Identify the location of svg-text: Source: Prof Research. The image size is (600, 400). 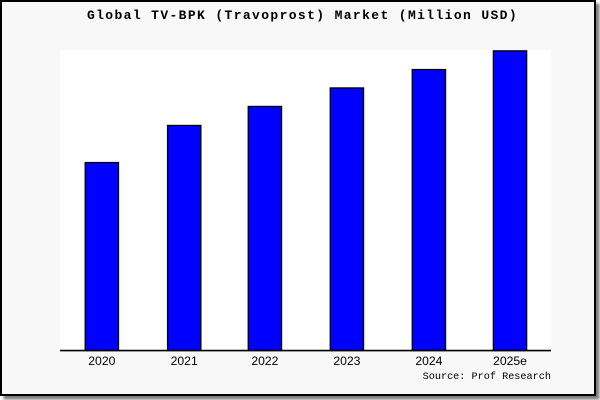
(487, 377).